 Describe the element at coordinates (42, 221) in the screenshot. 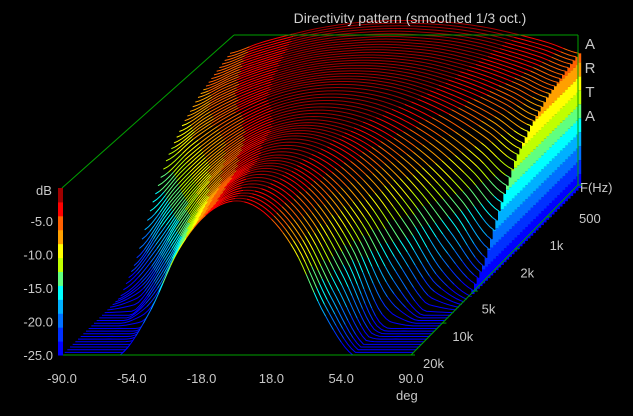

I see `y-tick-label: -5.0` at that location.